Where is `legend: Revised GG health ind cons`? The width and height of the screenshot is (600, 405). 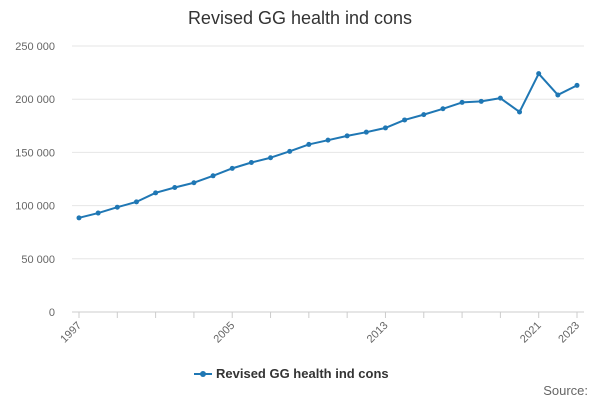
legend: Revised GG health ind cons is located at coordinates (291, 373).